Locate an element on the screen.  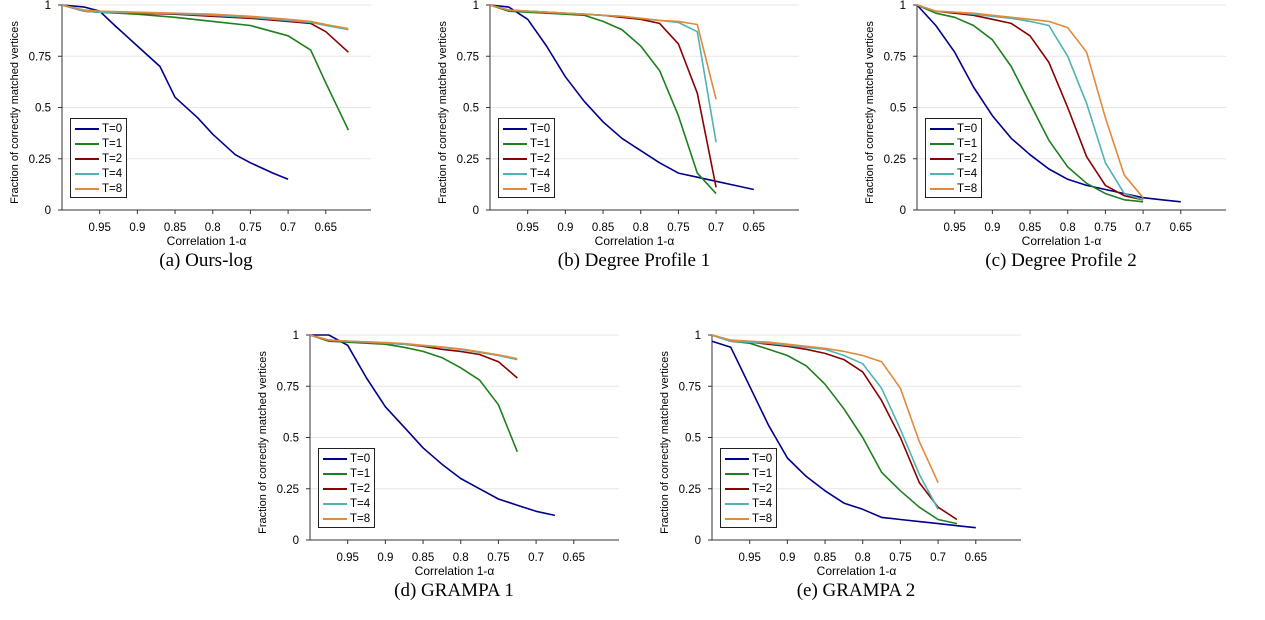
x-tick-label: 0.85 is located at coordinates (603, 228).